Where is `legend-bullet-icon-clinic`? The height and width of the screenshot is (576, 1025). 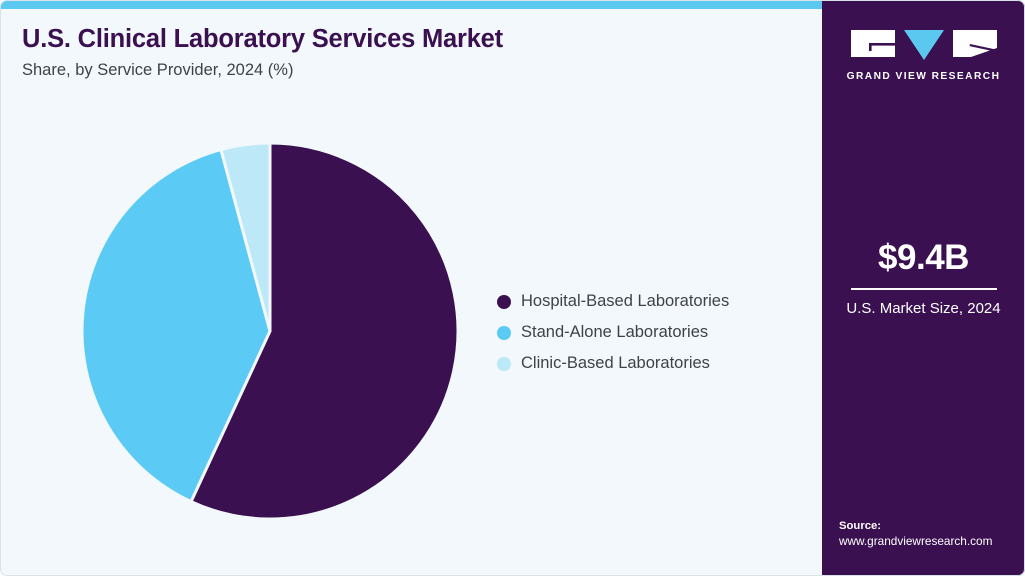 legend-bullet-icon-clinic is located at coordinates (504, 363).